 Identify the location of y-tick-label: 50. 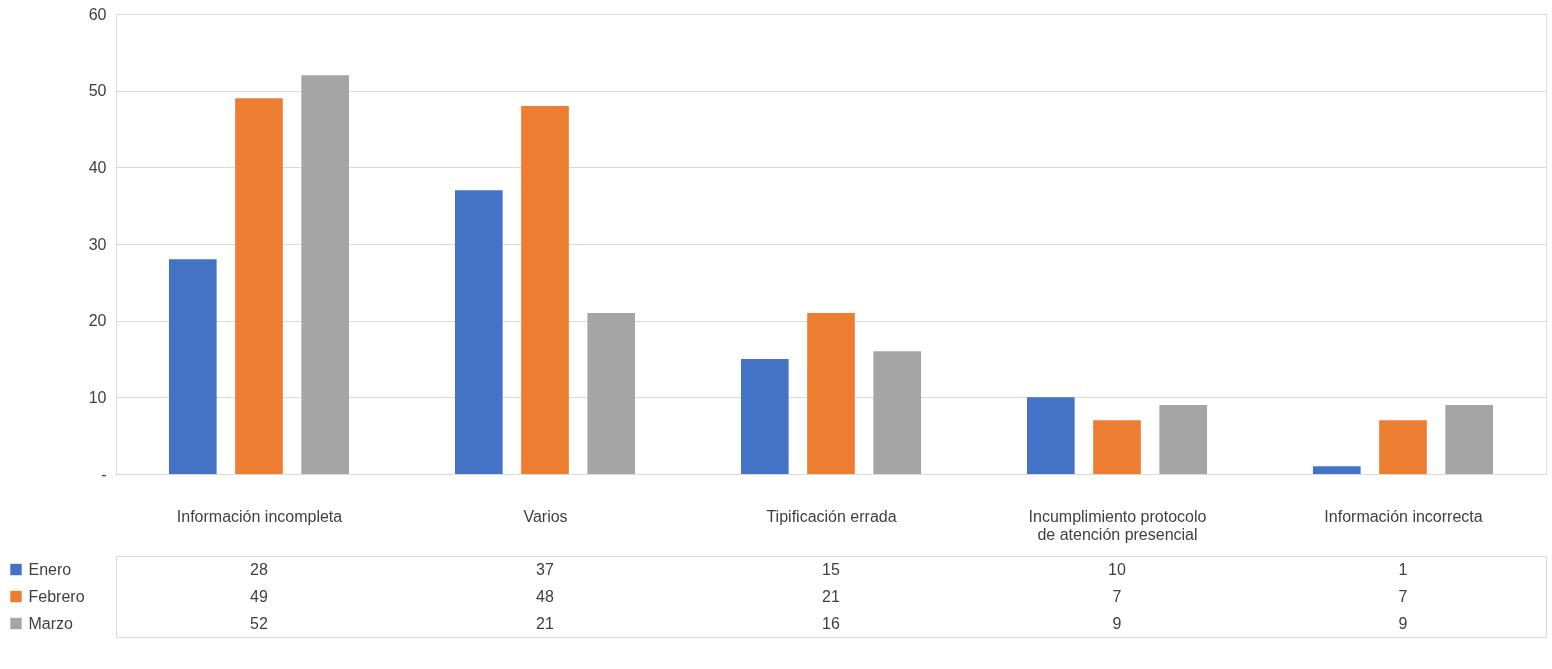
(97, 91).